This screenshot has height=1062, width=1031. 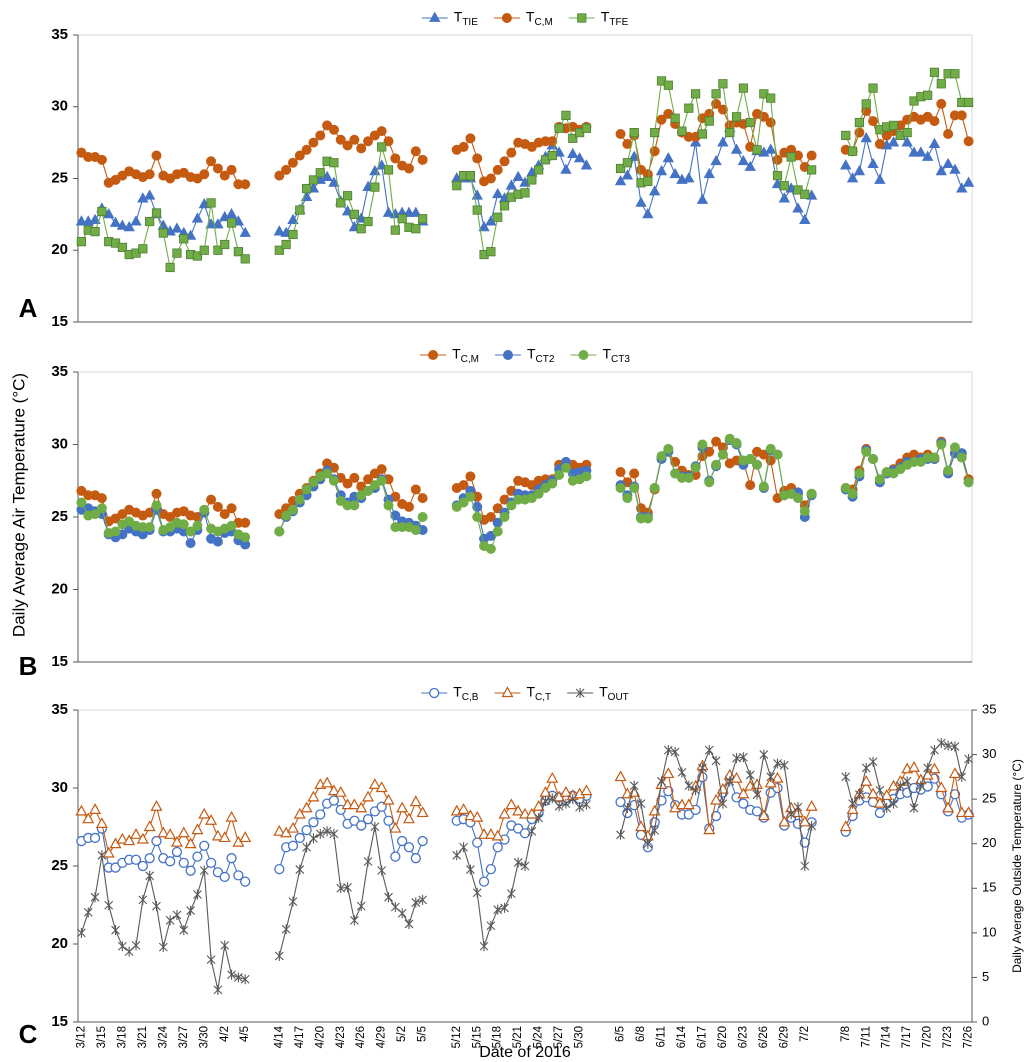 What do you see at coordinates (641, 1034) in the screenshot?
I see `x-tick-label: 6/8` at bounding box center [641, 1034].